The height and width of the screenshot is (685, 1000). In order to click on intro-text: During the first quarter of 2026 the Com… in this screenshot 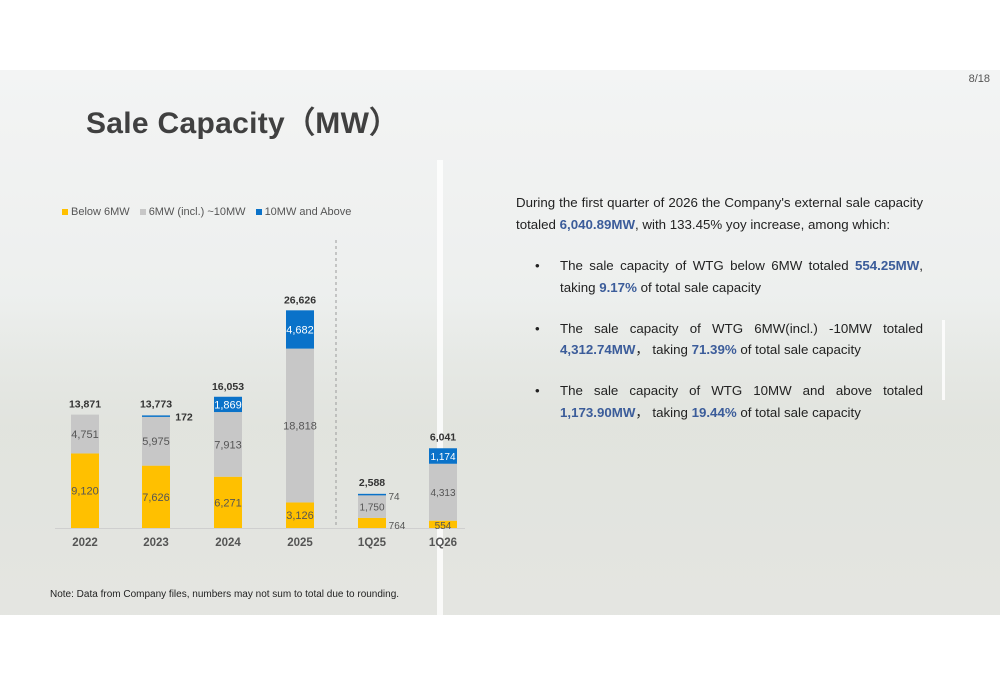, I will do `click(719, 213)`.